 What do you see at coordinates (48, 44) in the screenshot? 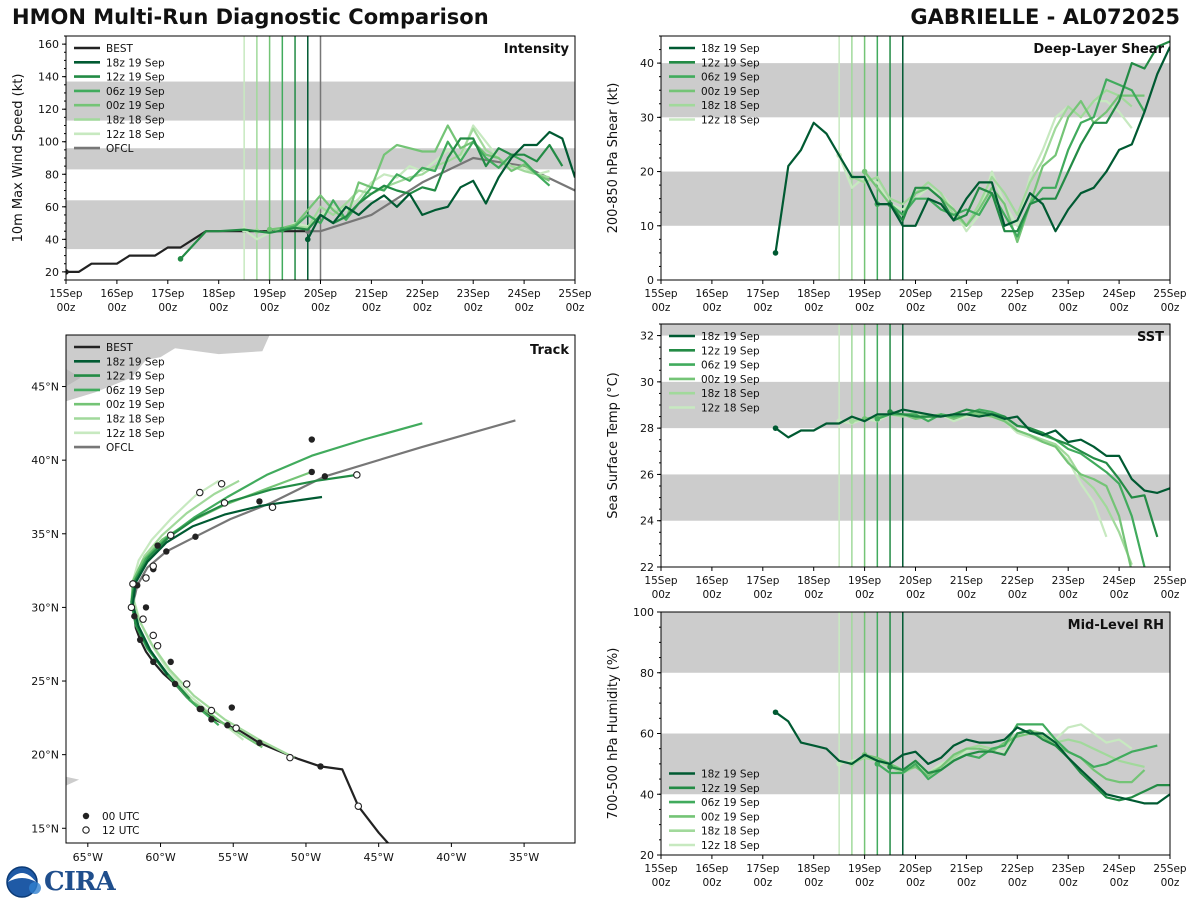
I see `ytick-label-intensity-160: 160` at bounding box center [48, 44].